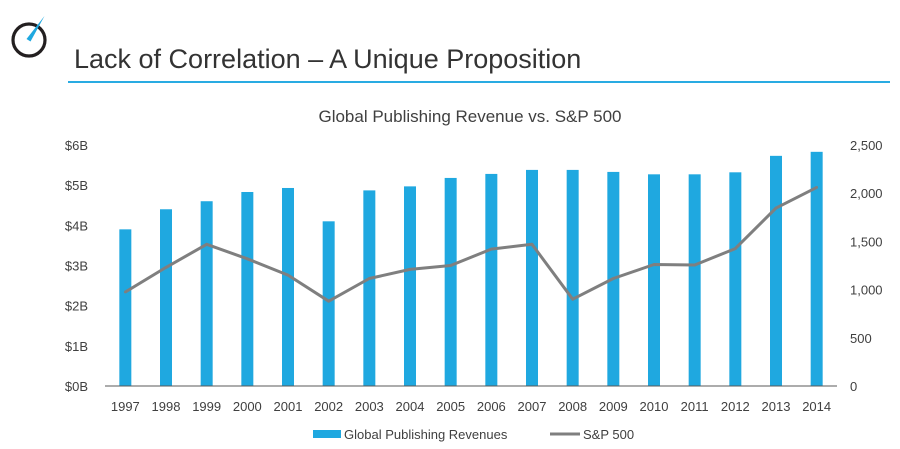  I want to click on sp500-point-2004, so click(410, 269).